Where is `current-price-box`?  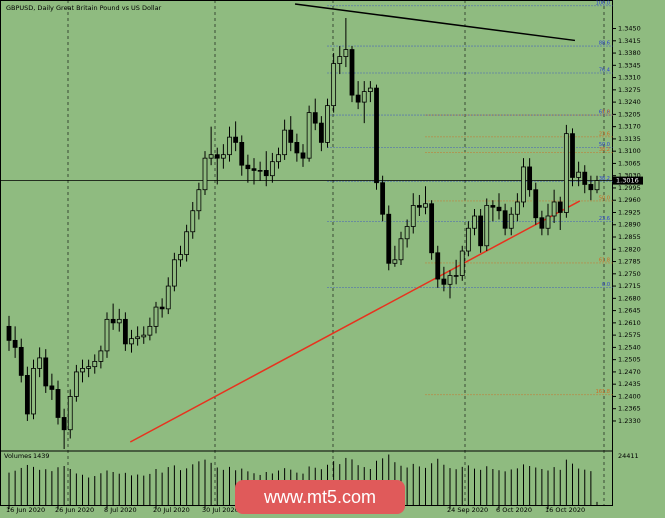
current-price-box is located at coordinates (628, 180).